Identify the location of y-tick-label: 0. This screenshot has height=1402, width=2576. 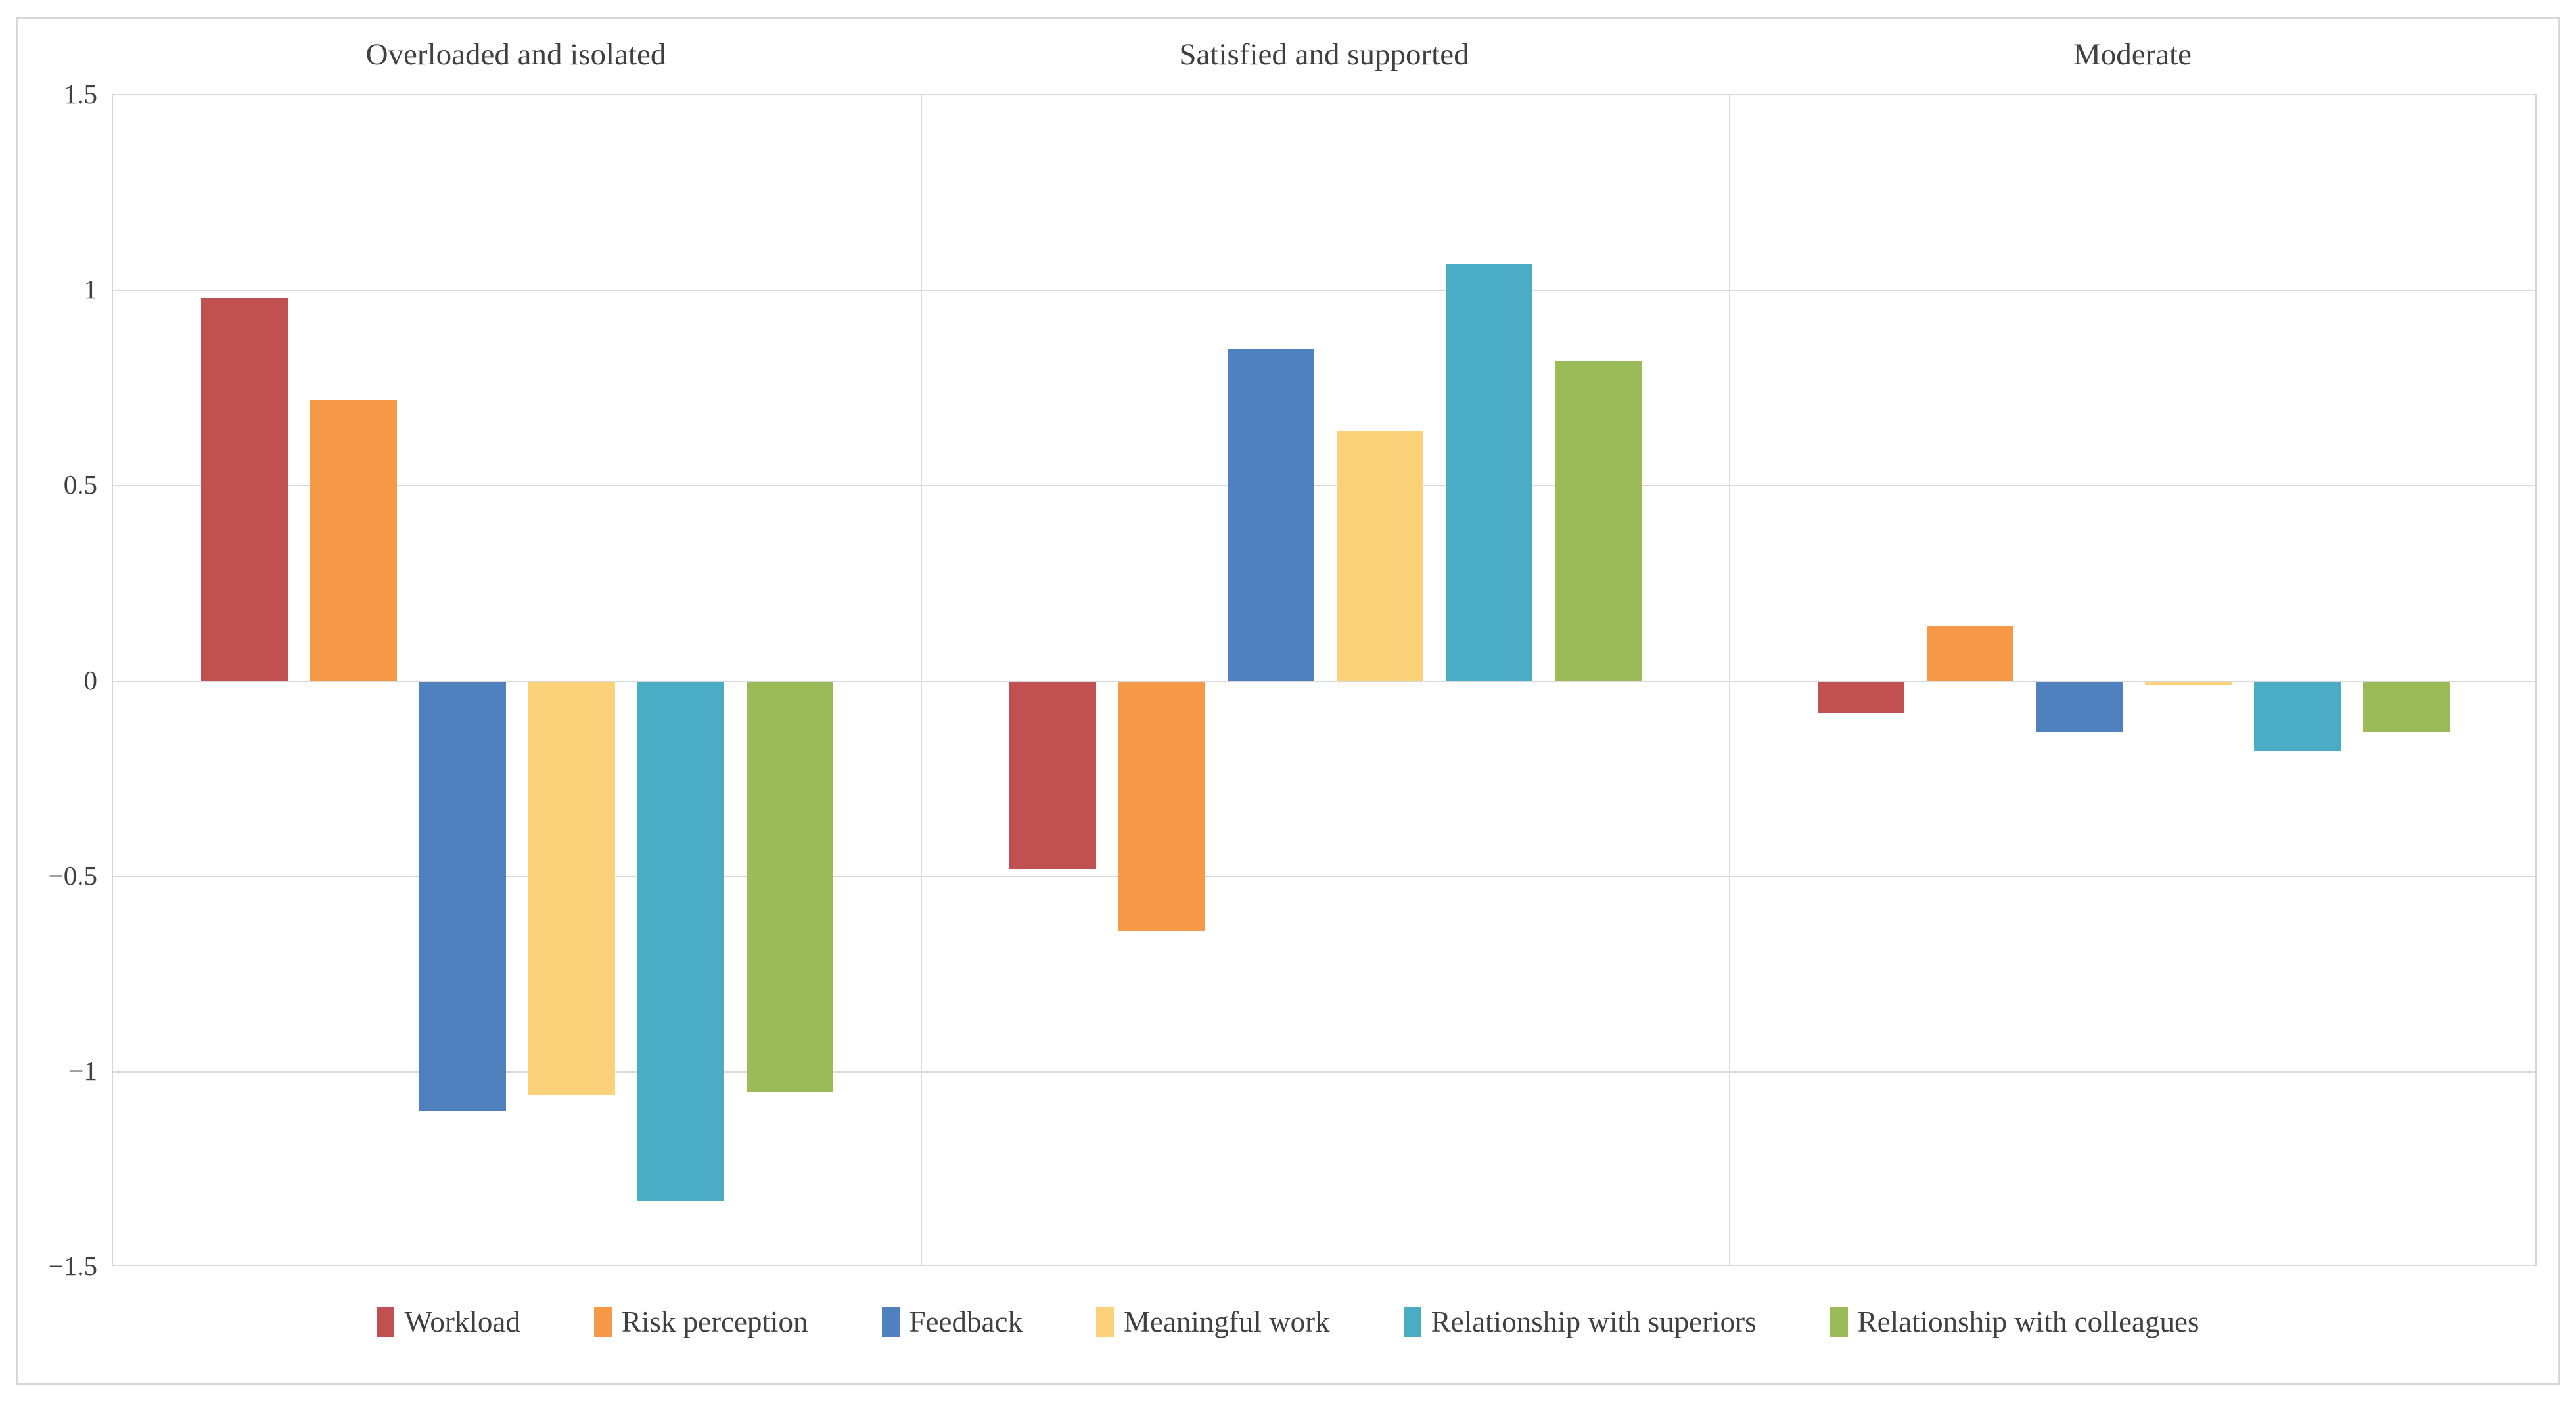
(91, 680).